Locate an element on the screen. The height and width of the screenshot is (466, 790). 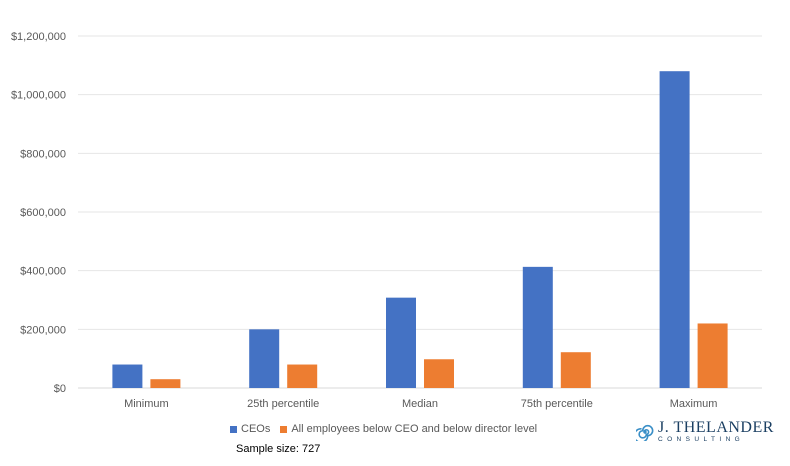
x-category-label: Minimum is located at coordinates (146, 404).